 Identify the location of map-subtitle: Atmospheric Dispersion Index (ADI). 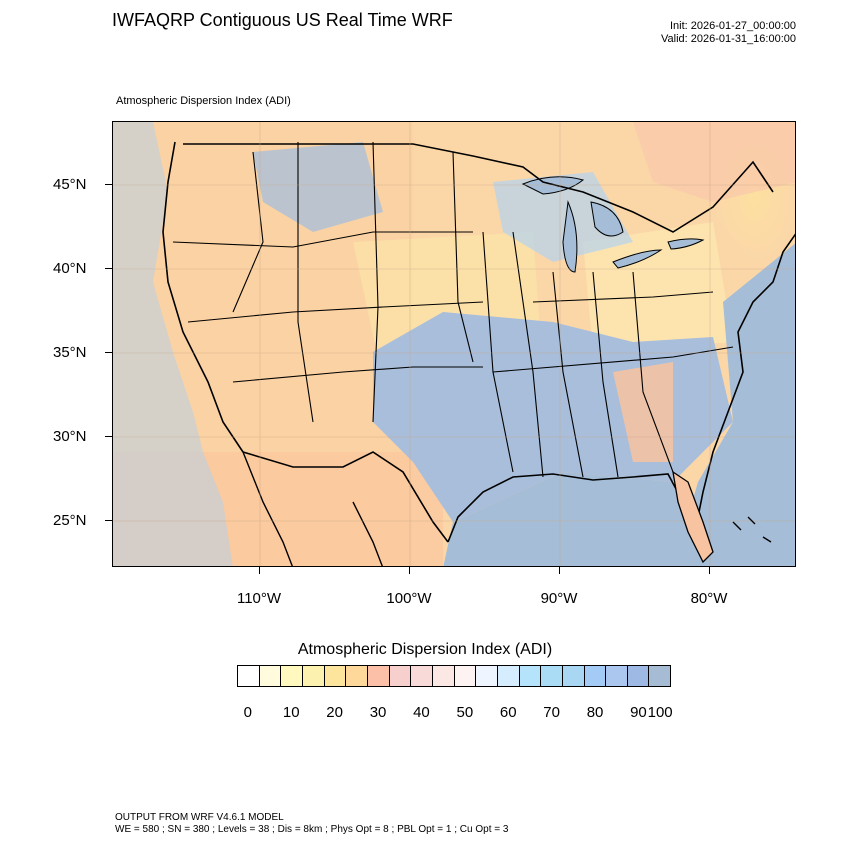
(203, 101).